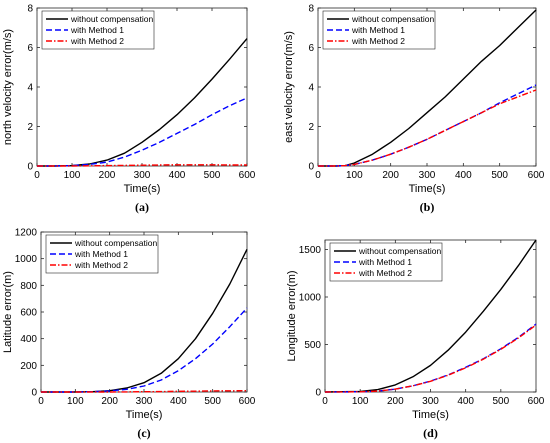 Image resolution: width=550 pixels, height=443 pixels. What do you see at coordinates (289, 87) in the screenshot?
I see `y-axis-label: east velocity error(m/s)` at bounding box center [289, 87].